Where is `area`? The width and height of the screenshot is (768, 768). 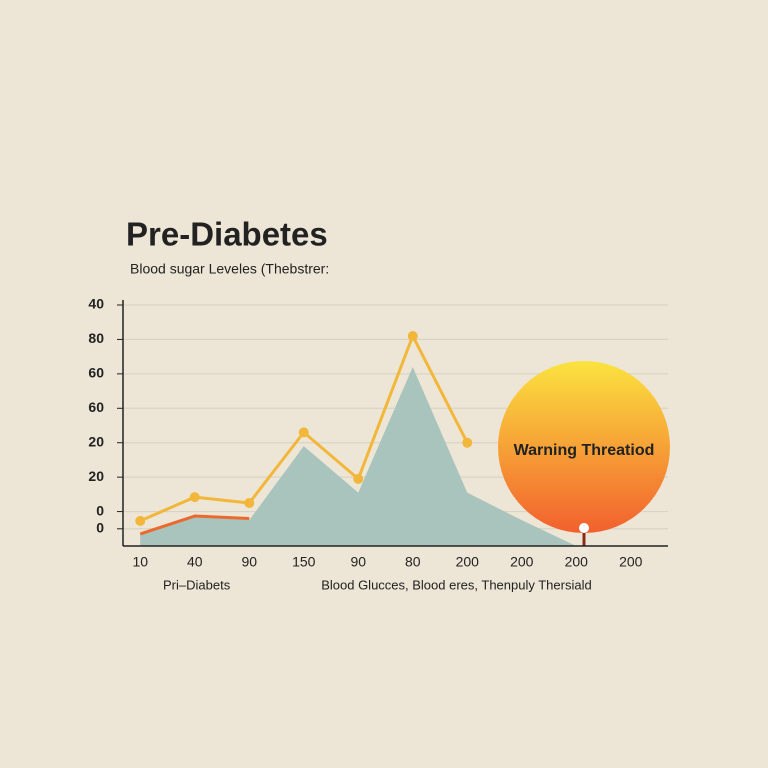 area is located at coordinates (358, 456).